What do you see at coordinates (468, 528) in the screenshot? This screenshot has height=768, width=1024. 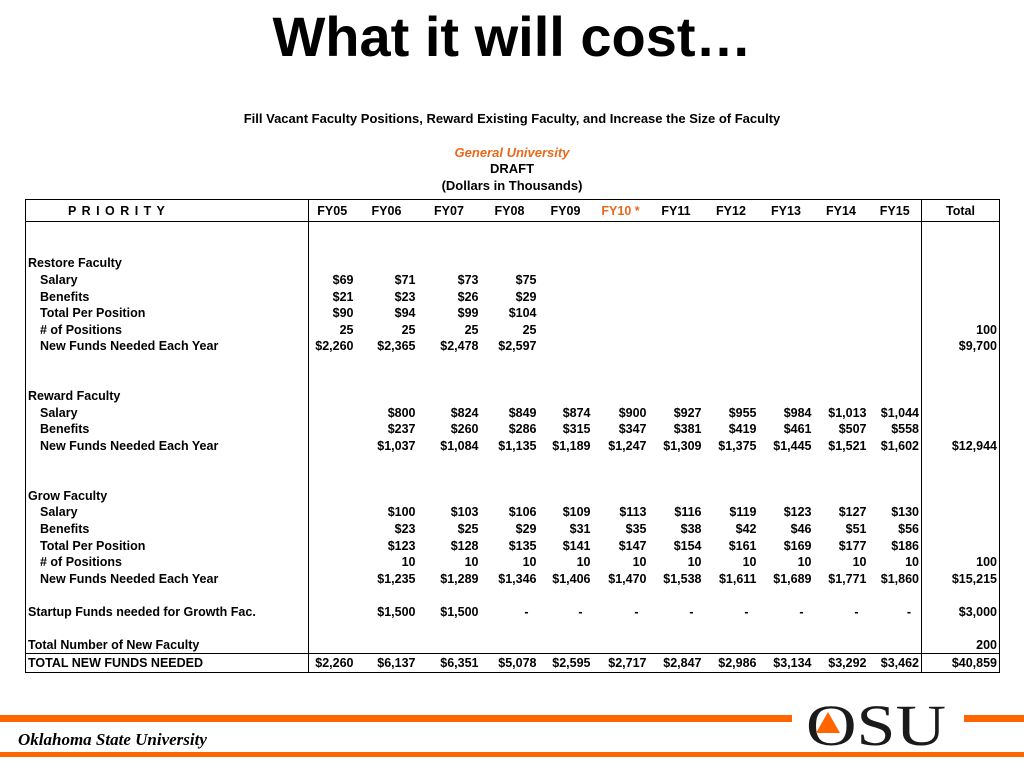 I see `value-cell: $25` at bounding box center [468, 528].